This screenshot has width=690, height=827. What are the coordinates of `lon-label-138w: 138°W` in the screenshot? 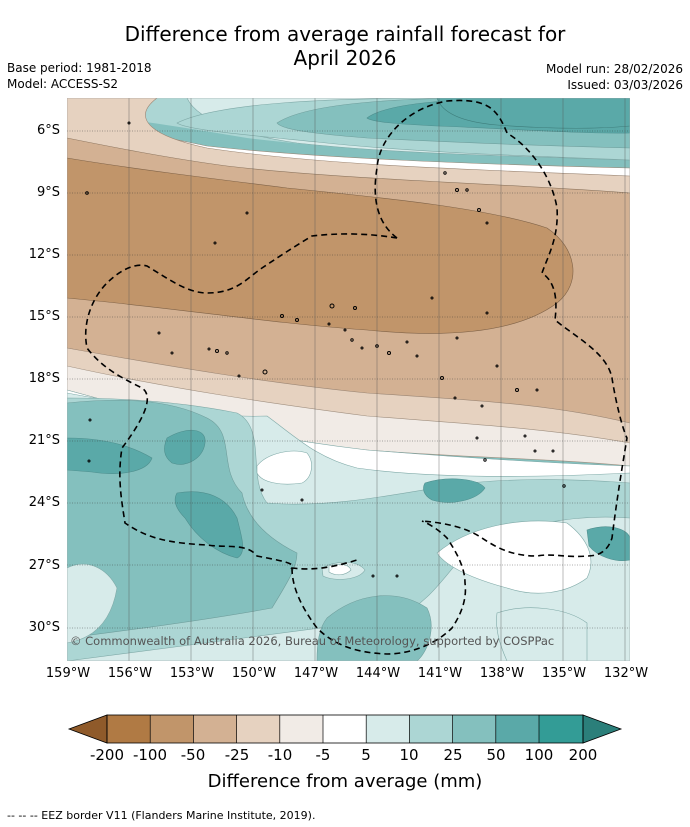 It's located at (502, 673).